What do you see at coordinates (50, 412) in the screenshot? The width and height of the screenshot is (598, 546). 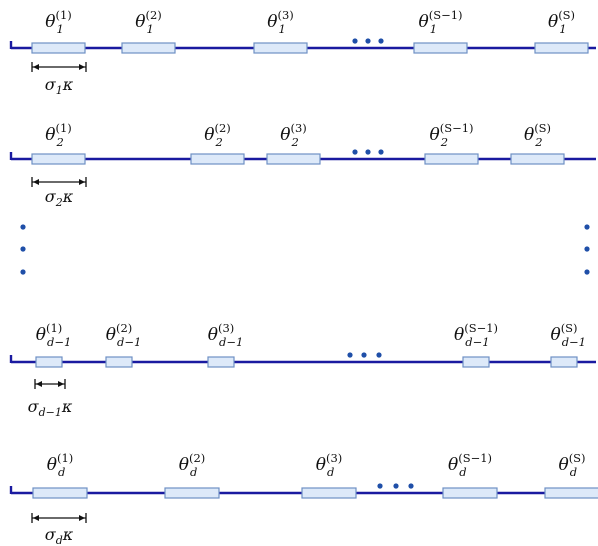 I see `width-label-subscript: d−1` at bounding box center [50, 412].